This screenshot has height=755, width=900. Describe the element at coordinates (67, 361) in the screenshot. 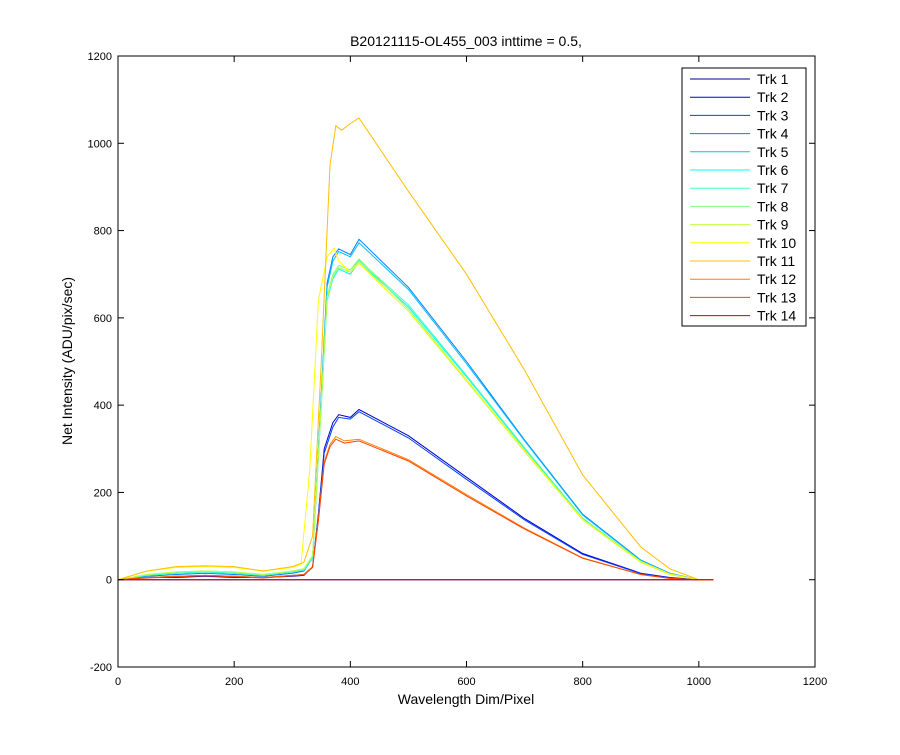

I see `y-axis-label: Net Intensity (ADU/pix/sec)` at that location.